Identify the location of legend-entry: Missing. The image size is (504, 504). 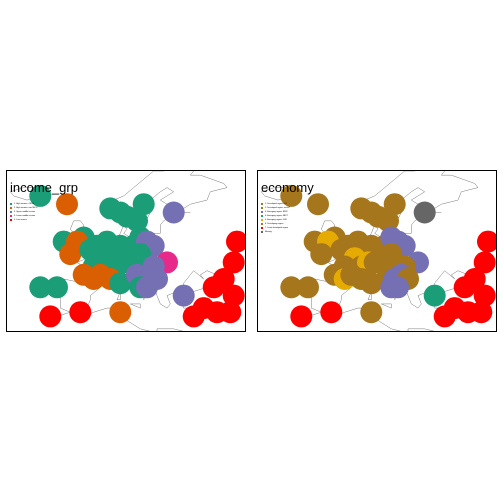
(275, 232).